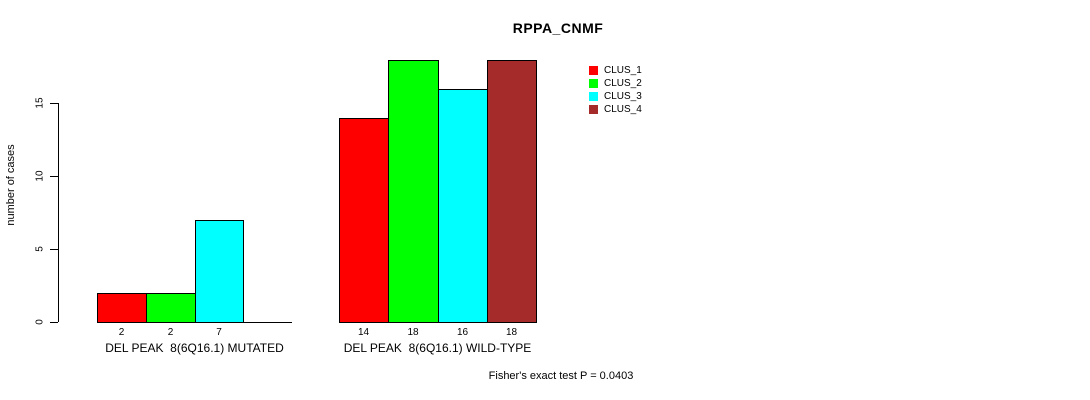 The image size is (1090, 400). What do you see at coordinates (58, 212) in the screenshot?
I see `y-axis` at bounding box center [58, 212].